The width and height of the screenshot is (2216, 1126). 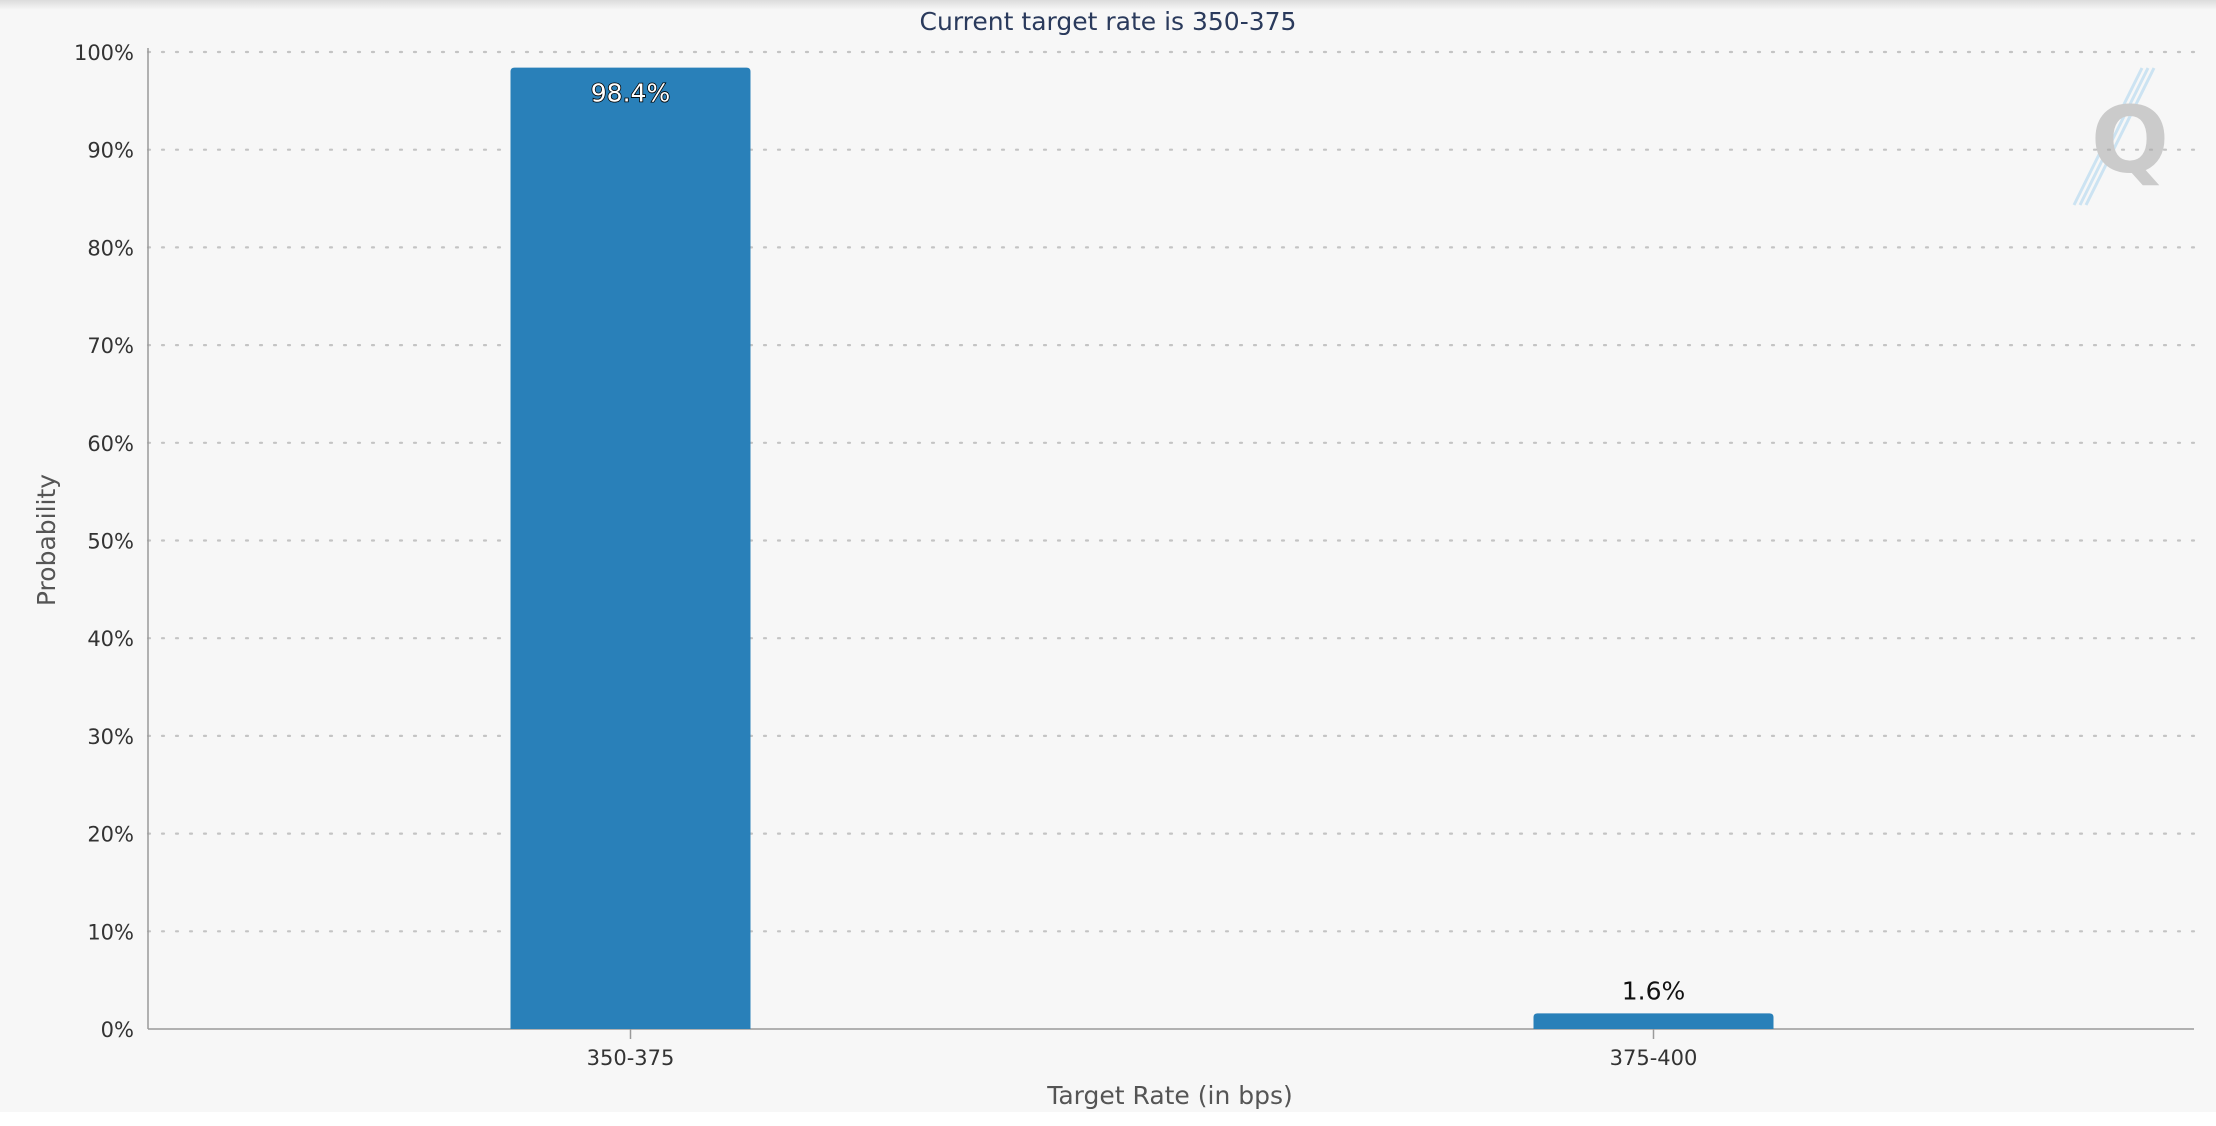 What do you see at coordinates (1108, 21) in the screenshot?
I see `chart-title: Current target rate is 350-375` at bounding box center [1108, 21].